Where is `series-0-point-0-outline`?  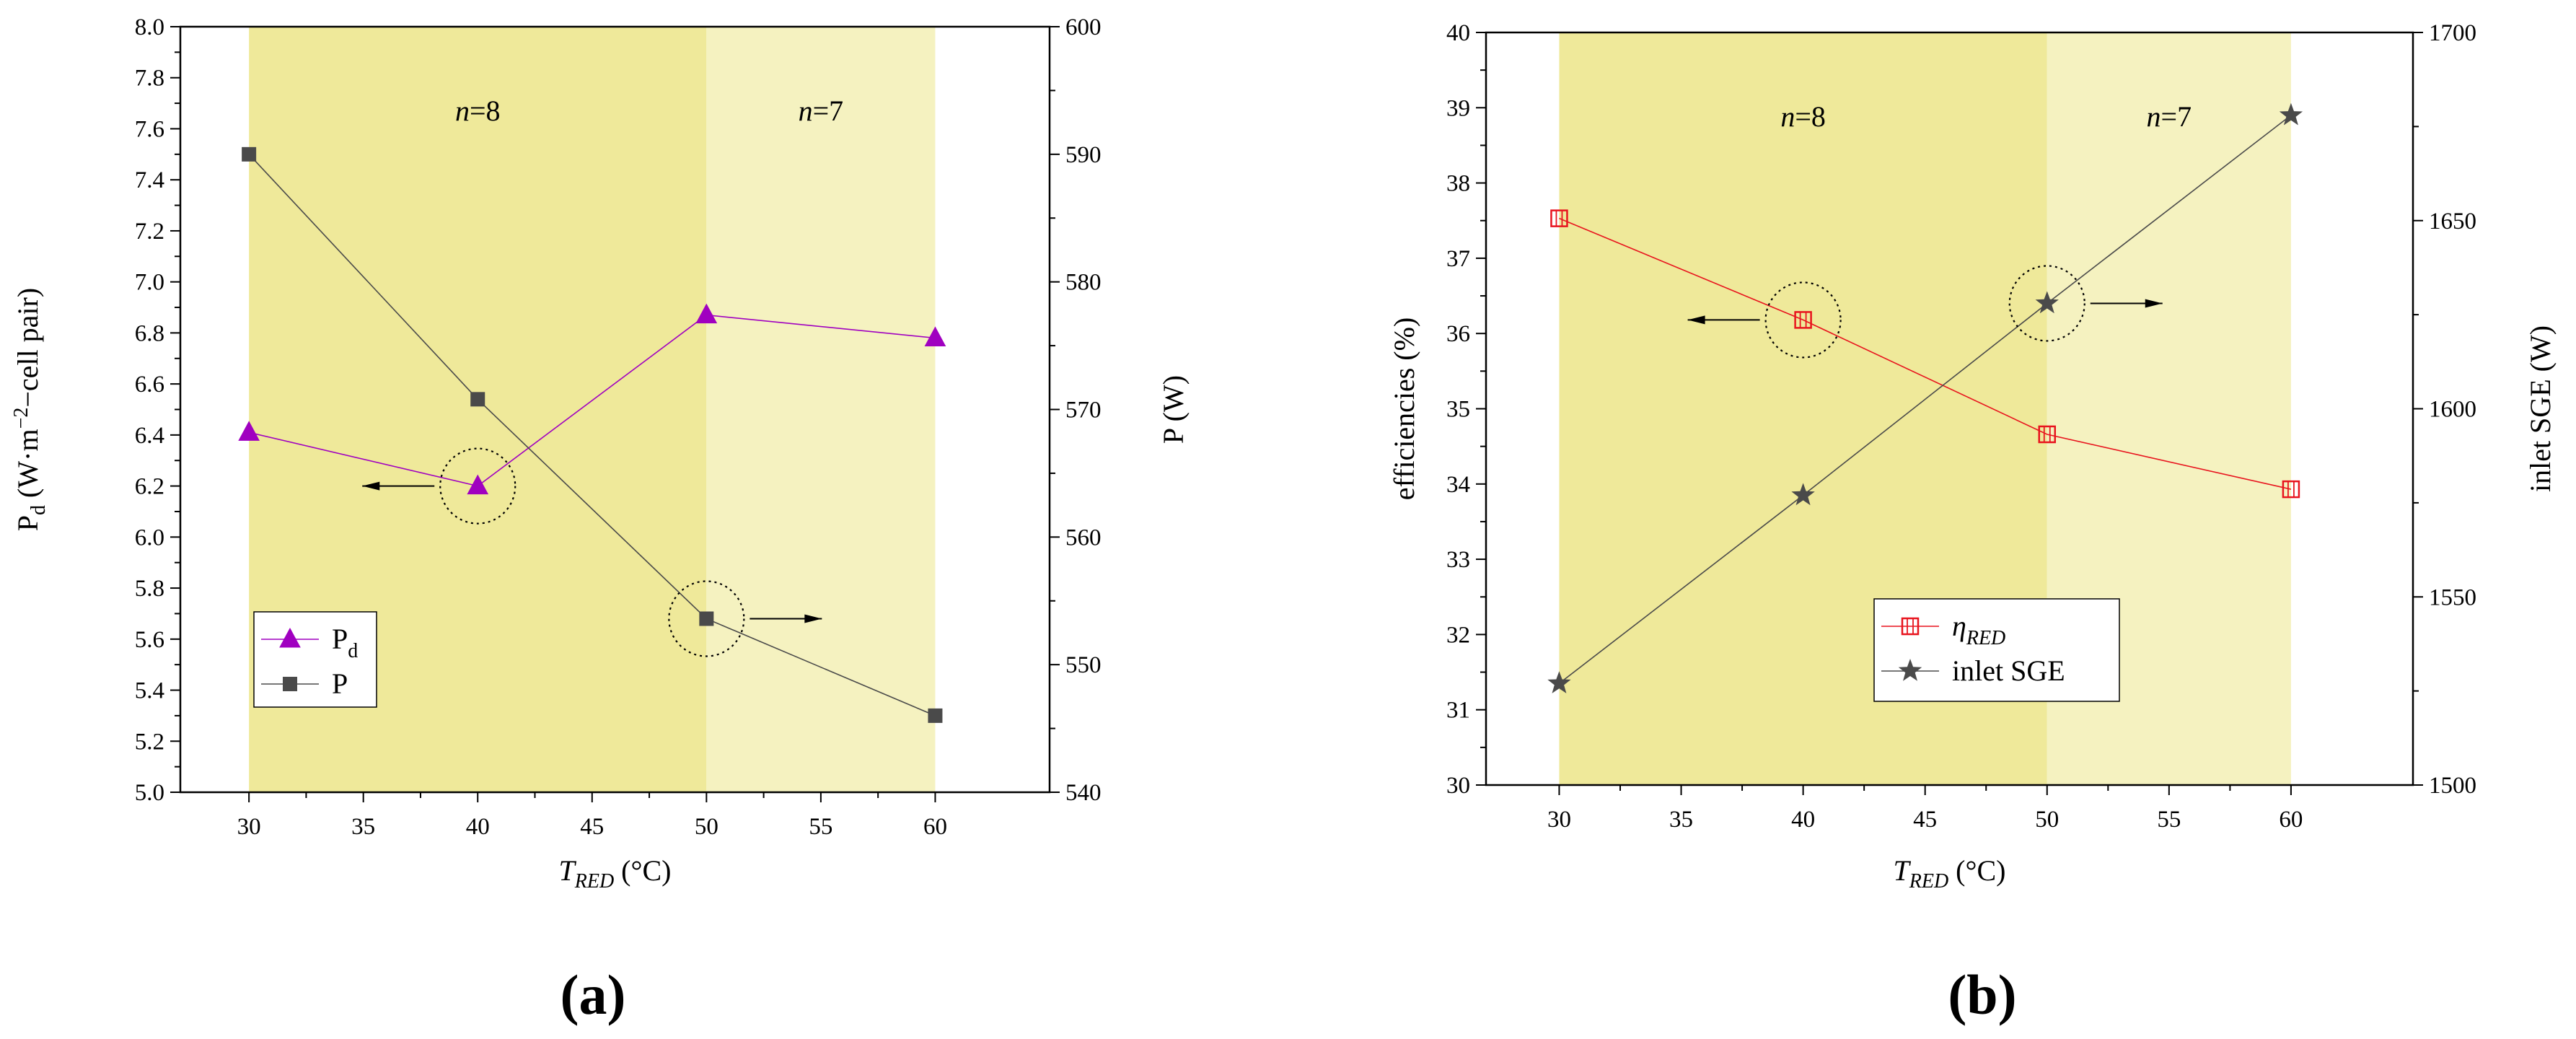
series-0-point-0-outline is located at coordinates (1559, 218).